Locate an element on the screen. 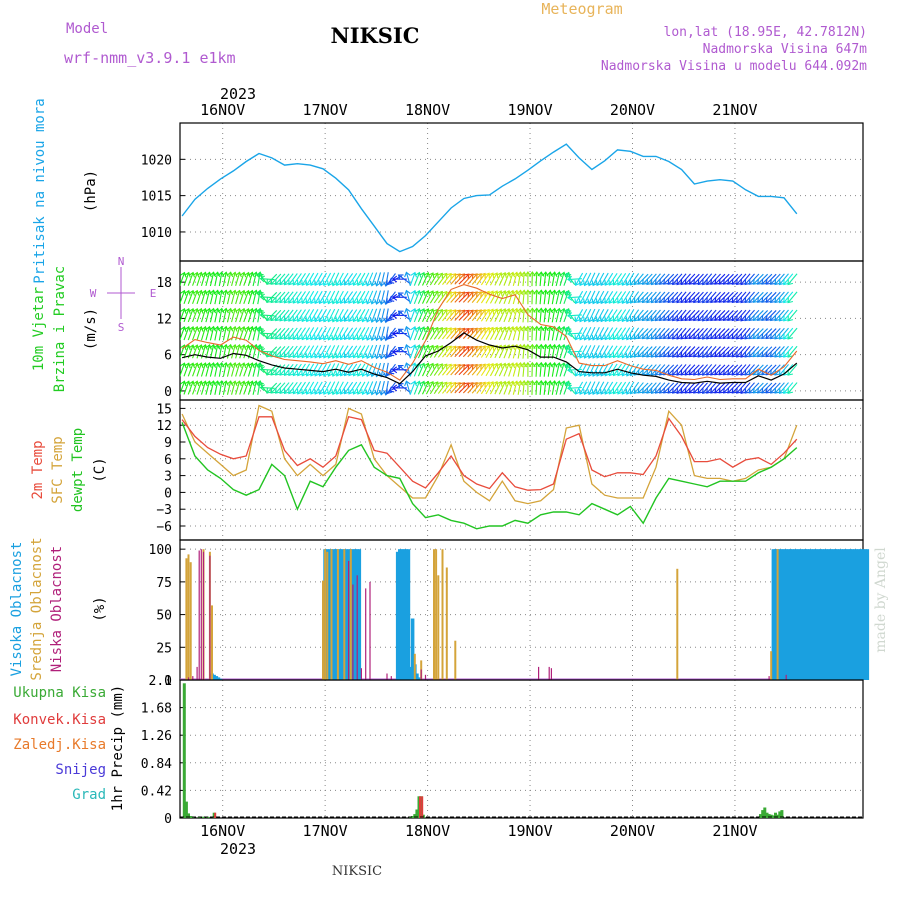  dewpt-line is located at coordinates (489, 476).